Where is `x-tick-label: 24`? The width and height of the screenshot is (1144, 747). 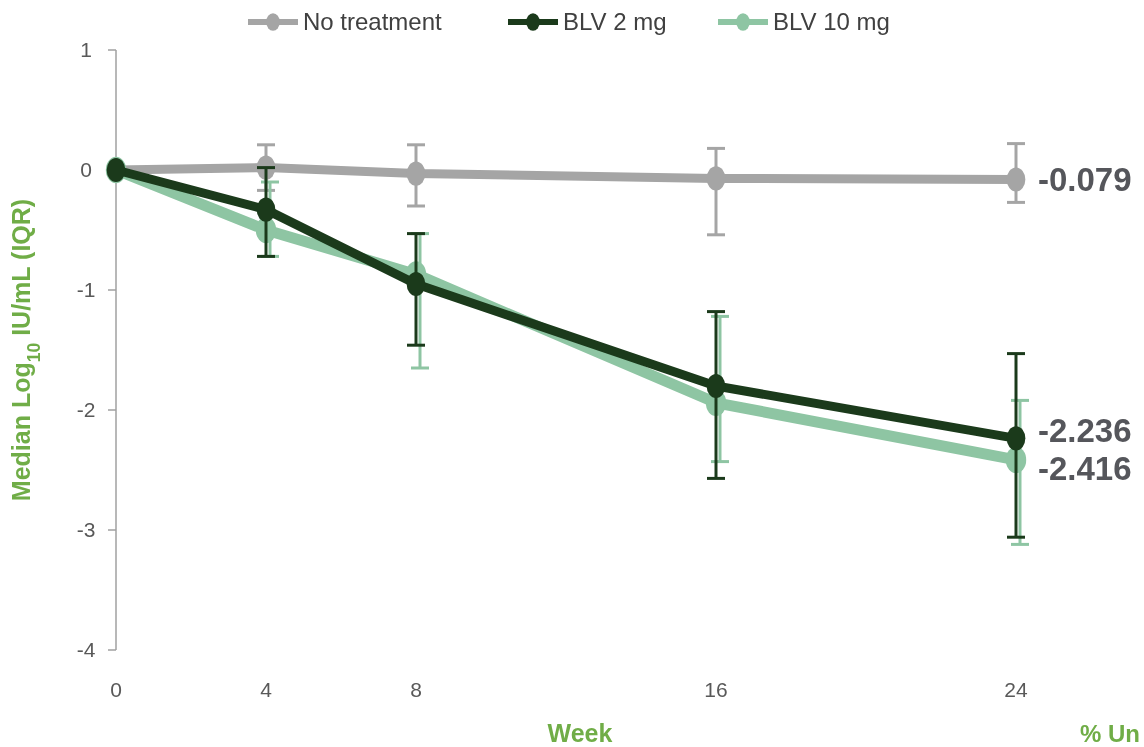 x-tick-label: 24 is located at coordinates (1016, 689).